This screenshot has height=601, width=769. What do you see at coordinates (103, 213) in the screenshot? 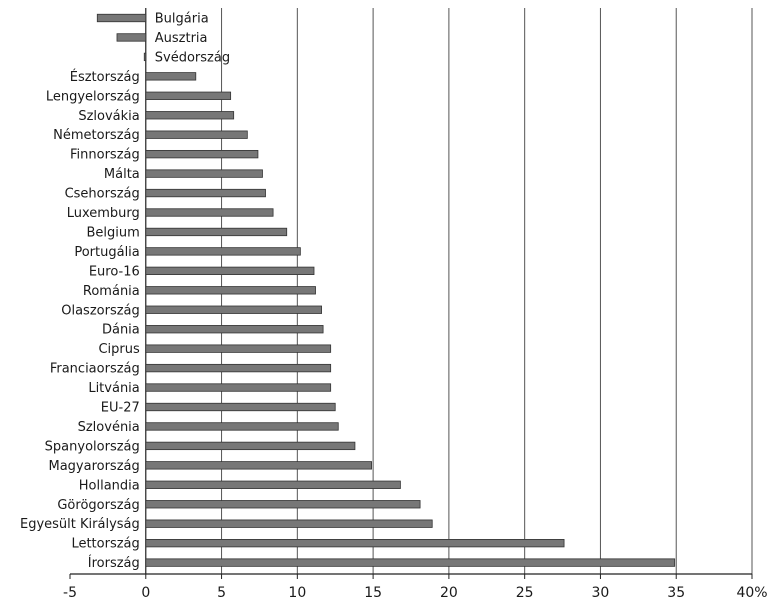
I see `category-label: Luxemburg` at bounding box center [103, 213].